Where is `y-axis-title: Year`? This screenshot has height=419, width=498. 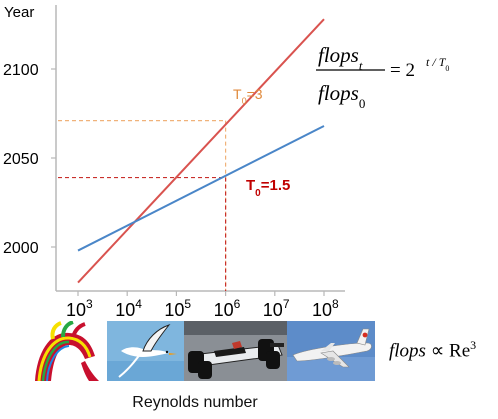 y-axis-title: Year is located at coordinates (19, 12).